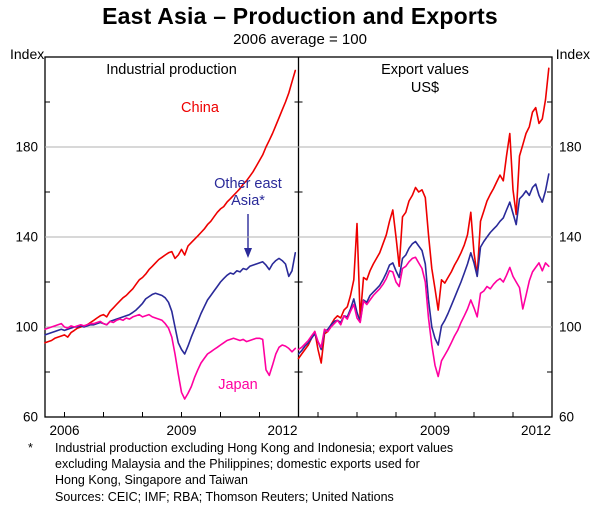  I want to click on chart-subtitle: 2006 average = 100, so click(300, 39).